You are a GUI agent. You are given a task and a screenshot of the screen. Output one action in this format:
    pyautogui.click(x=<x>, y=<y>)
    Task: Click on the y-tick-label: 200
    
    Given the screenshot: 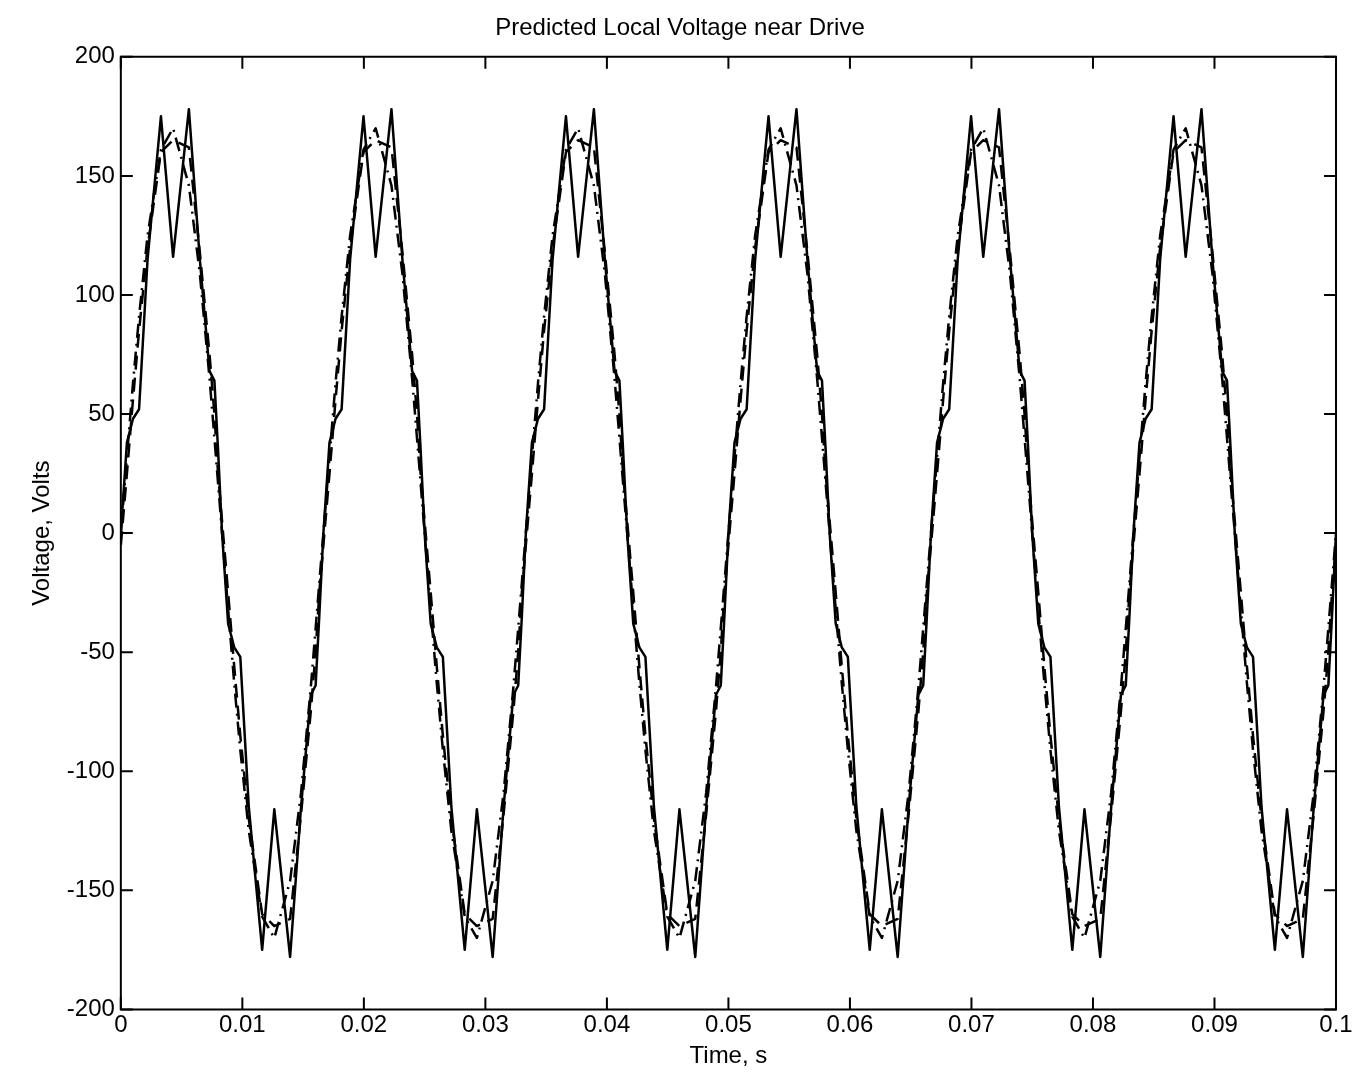 What is the action you would take?
    pyautogui.click(x=94, y=55)
    